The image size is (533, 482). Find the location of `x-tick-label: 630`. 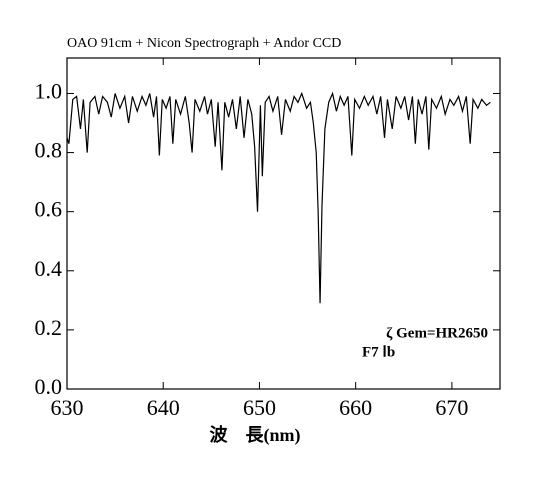

x-tick-label: 630 is located at coordinates (67, 407).